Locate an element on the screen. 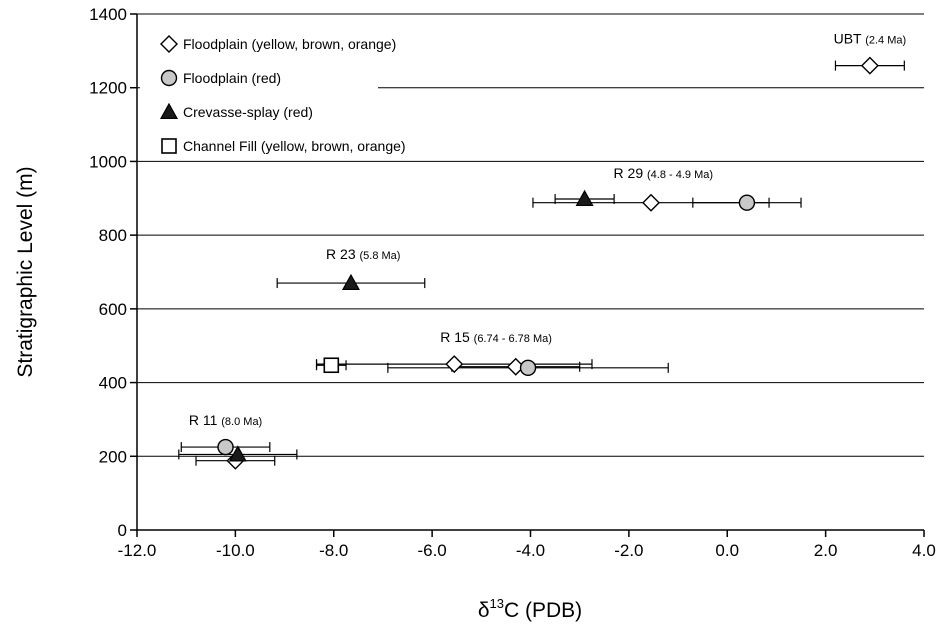 This screenshot has height=628, width=952. legend-square-marker is located at coordinates (169, 146).